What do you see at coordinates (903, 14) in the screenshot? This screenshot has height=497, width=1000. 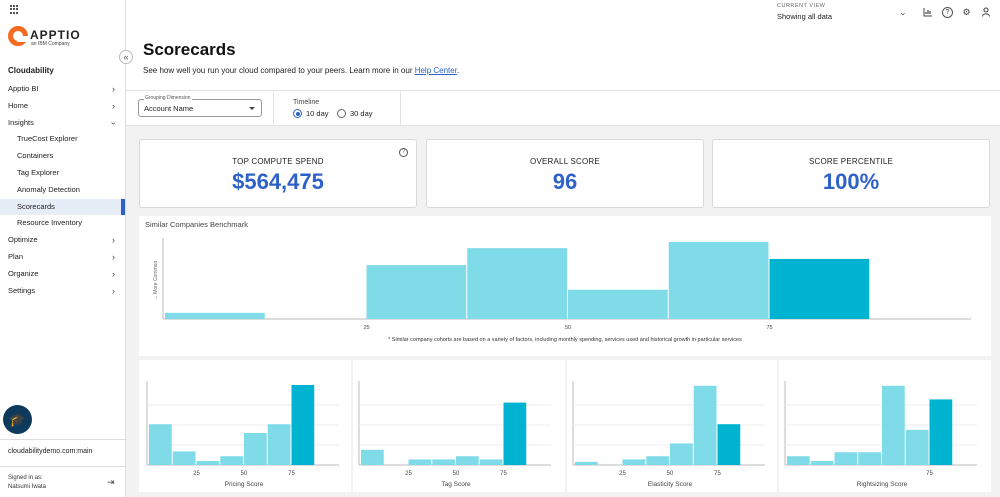 I see `chevron-down-icon: ›` at bounding box center [903, 14].